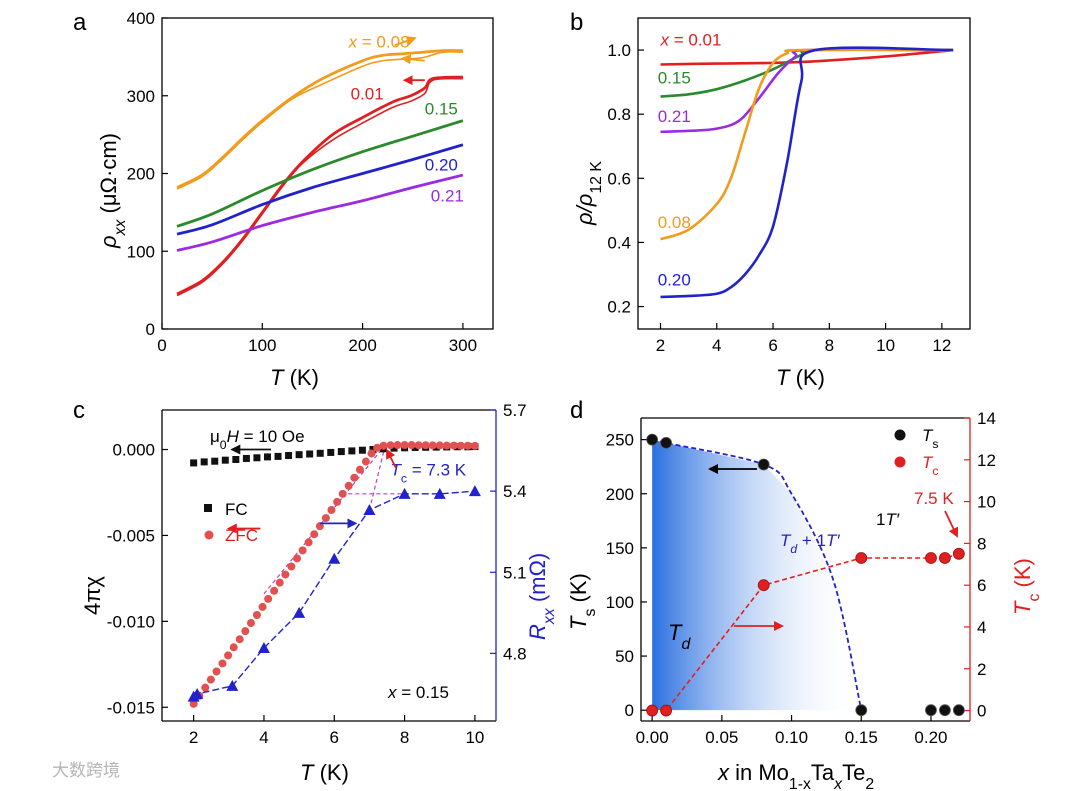 The width and height of the screenshot is (1080, 791). Describe the element at coordinates (829, 345) in the screenshot. I see `panel-b-xtick-label: 8` at that location.